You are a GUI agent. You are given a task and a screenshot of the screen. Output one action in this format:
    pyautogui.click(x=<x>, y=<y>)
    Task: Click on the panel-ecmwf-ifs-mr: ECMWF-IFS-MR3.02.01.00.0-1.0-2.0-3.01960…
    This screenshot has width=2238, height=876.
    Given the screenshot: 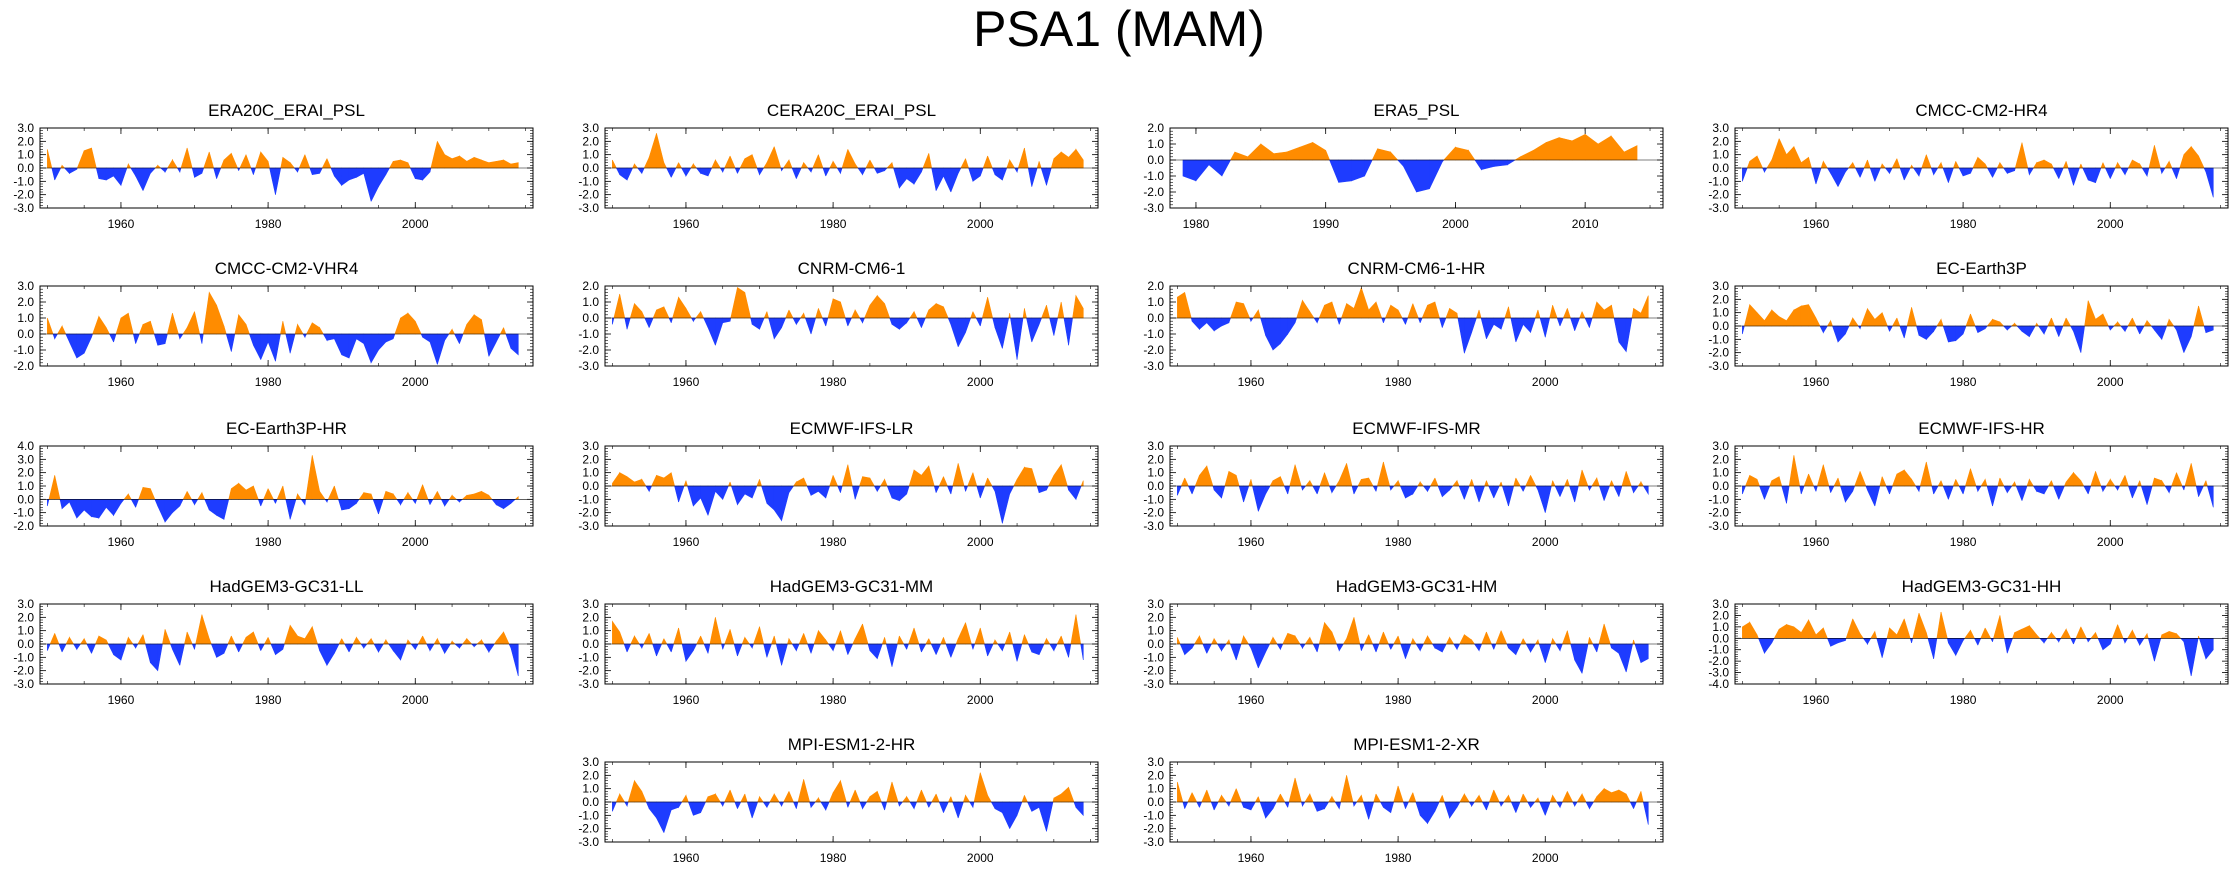 What is the action you would take?
    pyautogui.click(x=1403, y=484)
    